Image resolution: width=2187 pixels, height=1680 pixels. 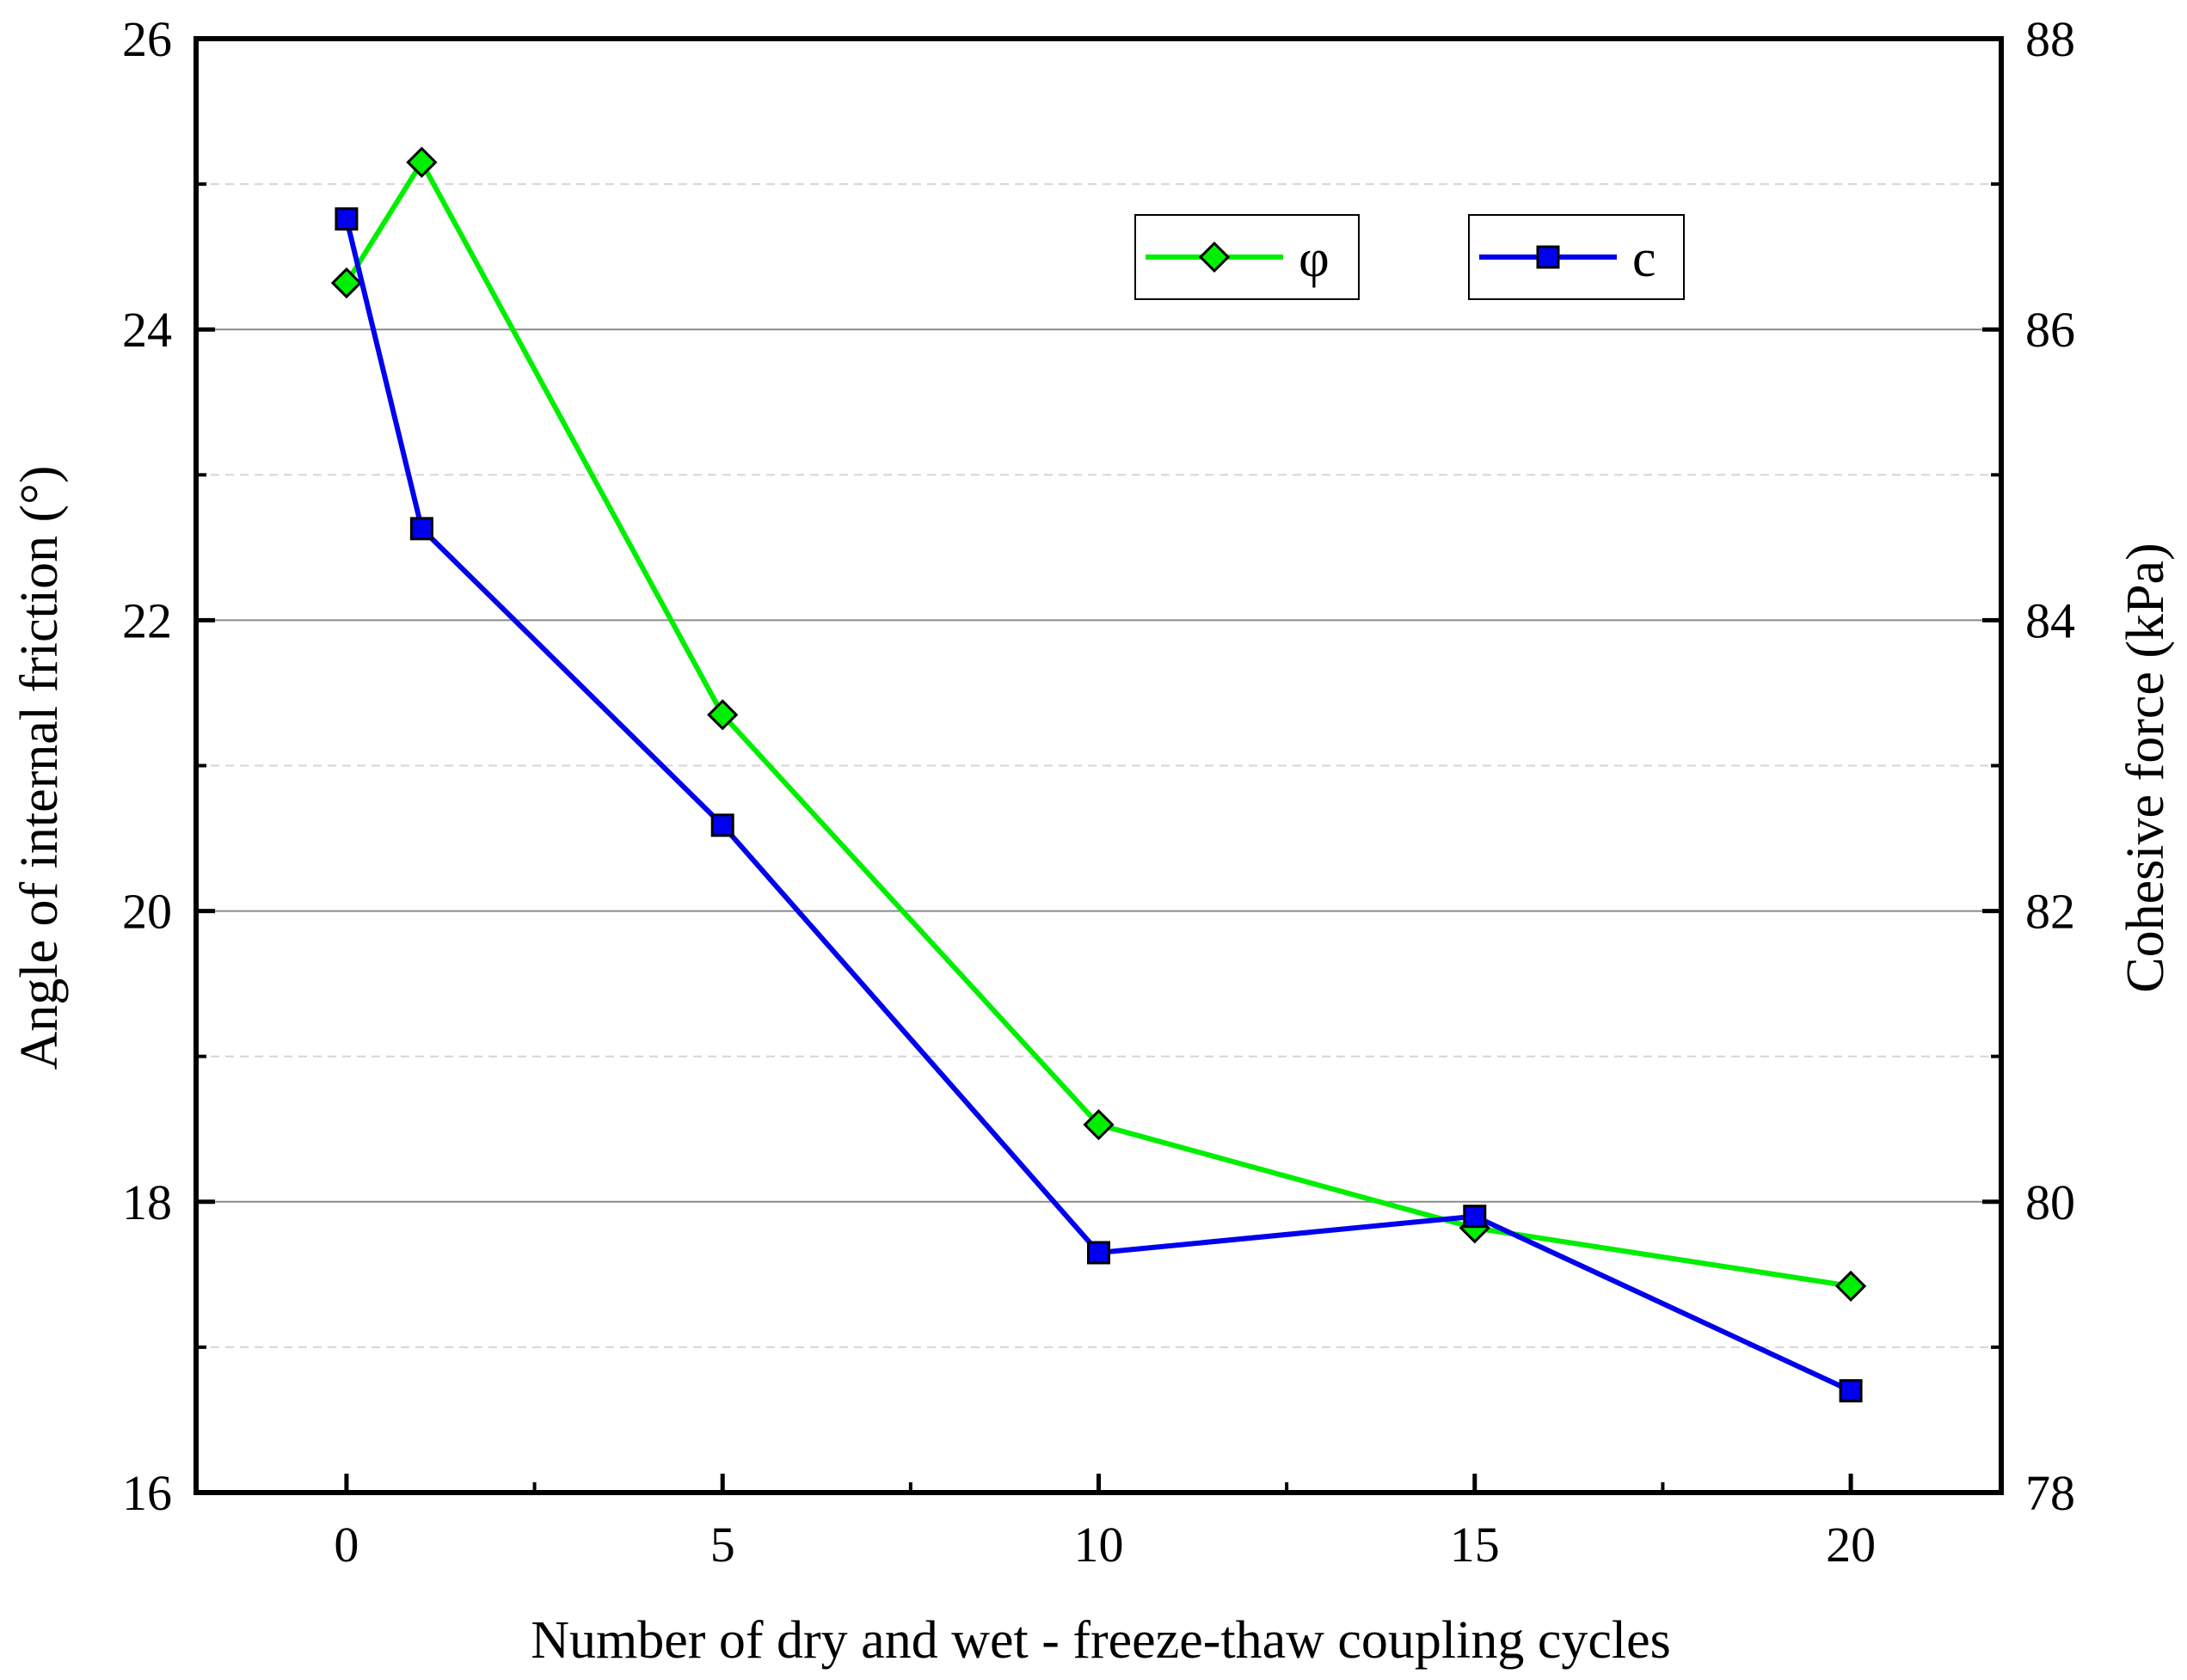 What do you see at coordinates (1548, 257) in the screenshot?
I see `legend-marker-c` at bounding box center [1548, 257].